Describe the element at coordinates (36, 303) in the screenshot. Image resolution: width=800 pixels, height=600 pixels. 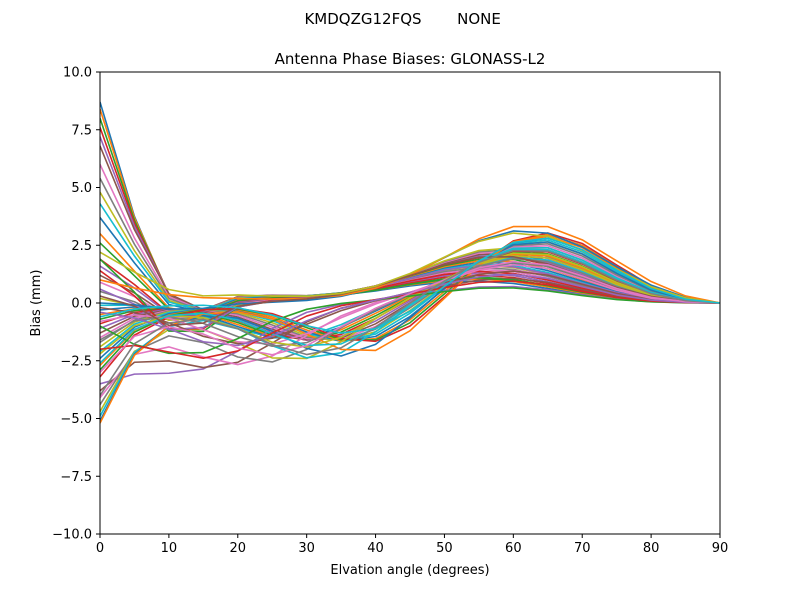
I see `y-axis-label: Bias (mm)` at that location.